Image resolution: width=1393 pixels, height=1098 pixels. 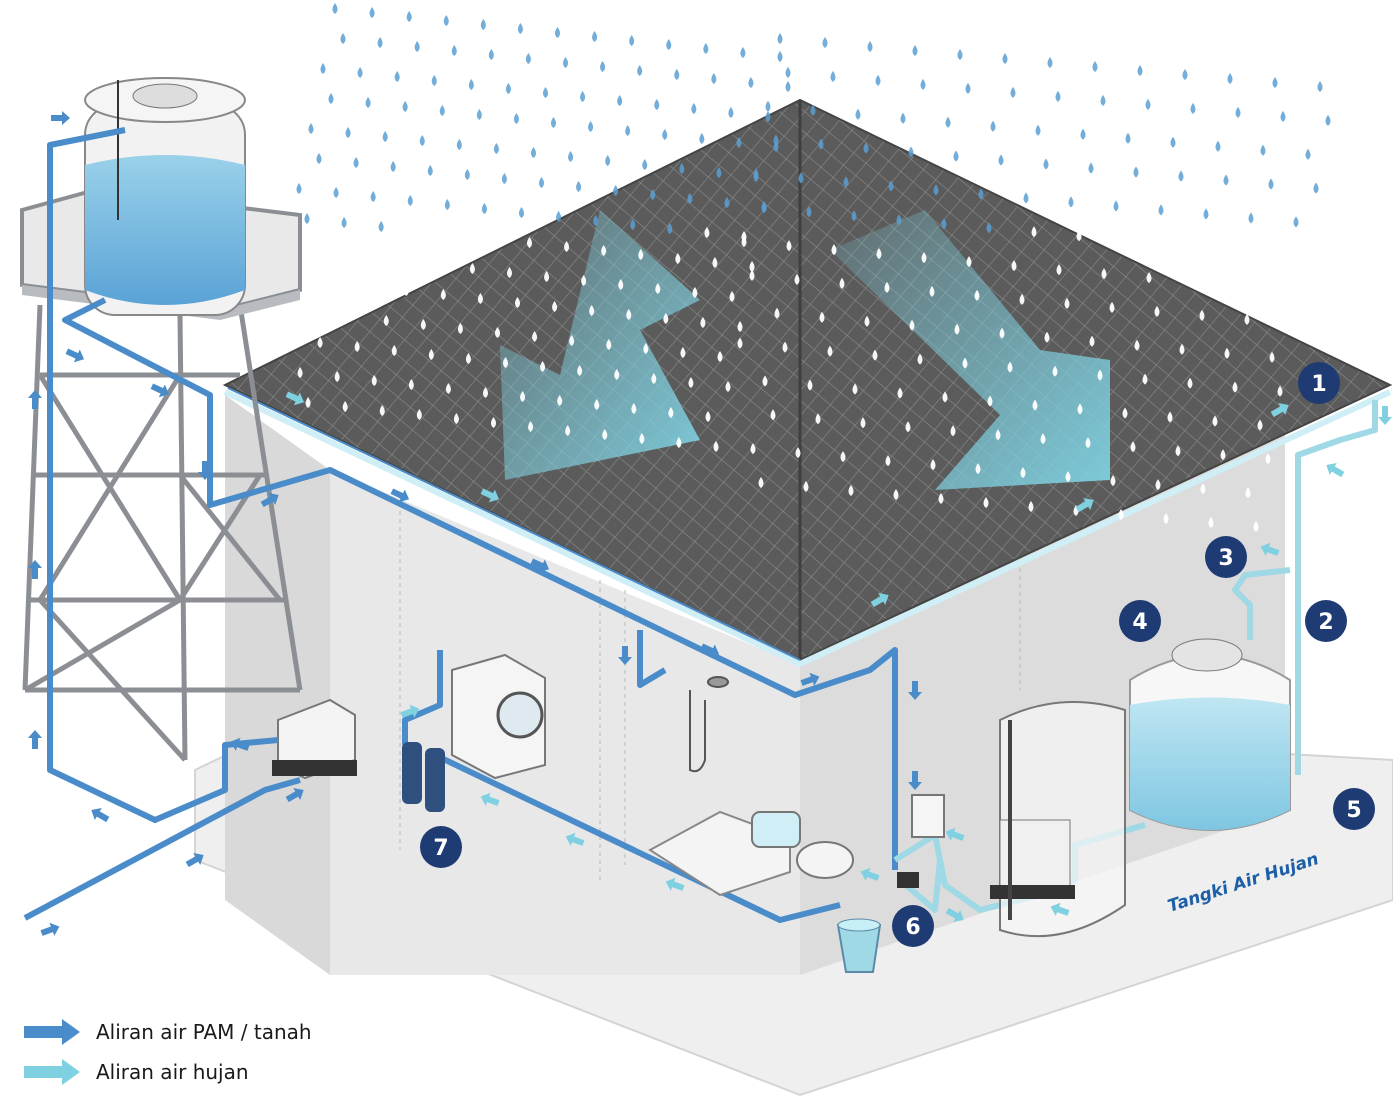 I want to click on shower, so click(x=709, y=724).